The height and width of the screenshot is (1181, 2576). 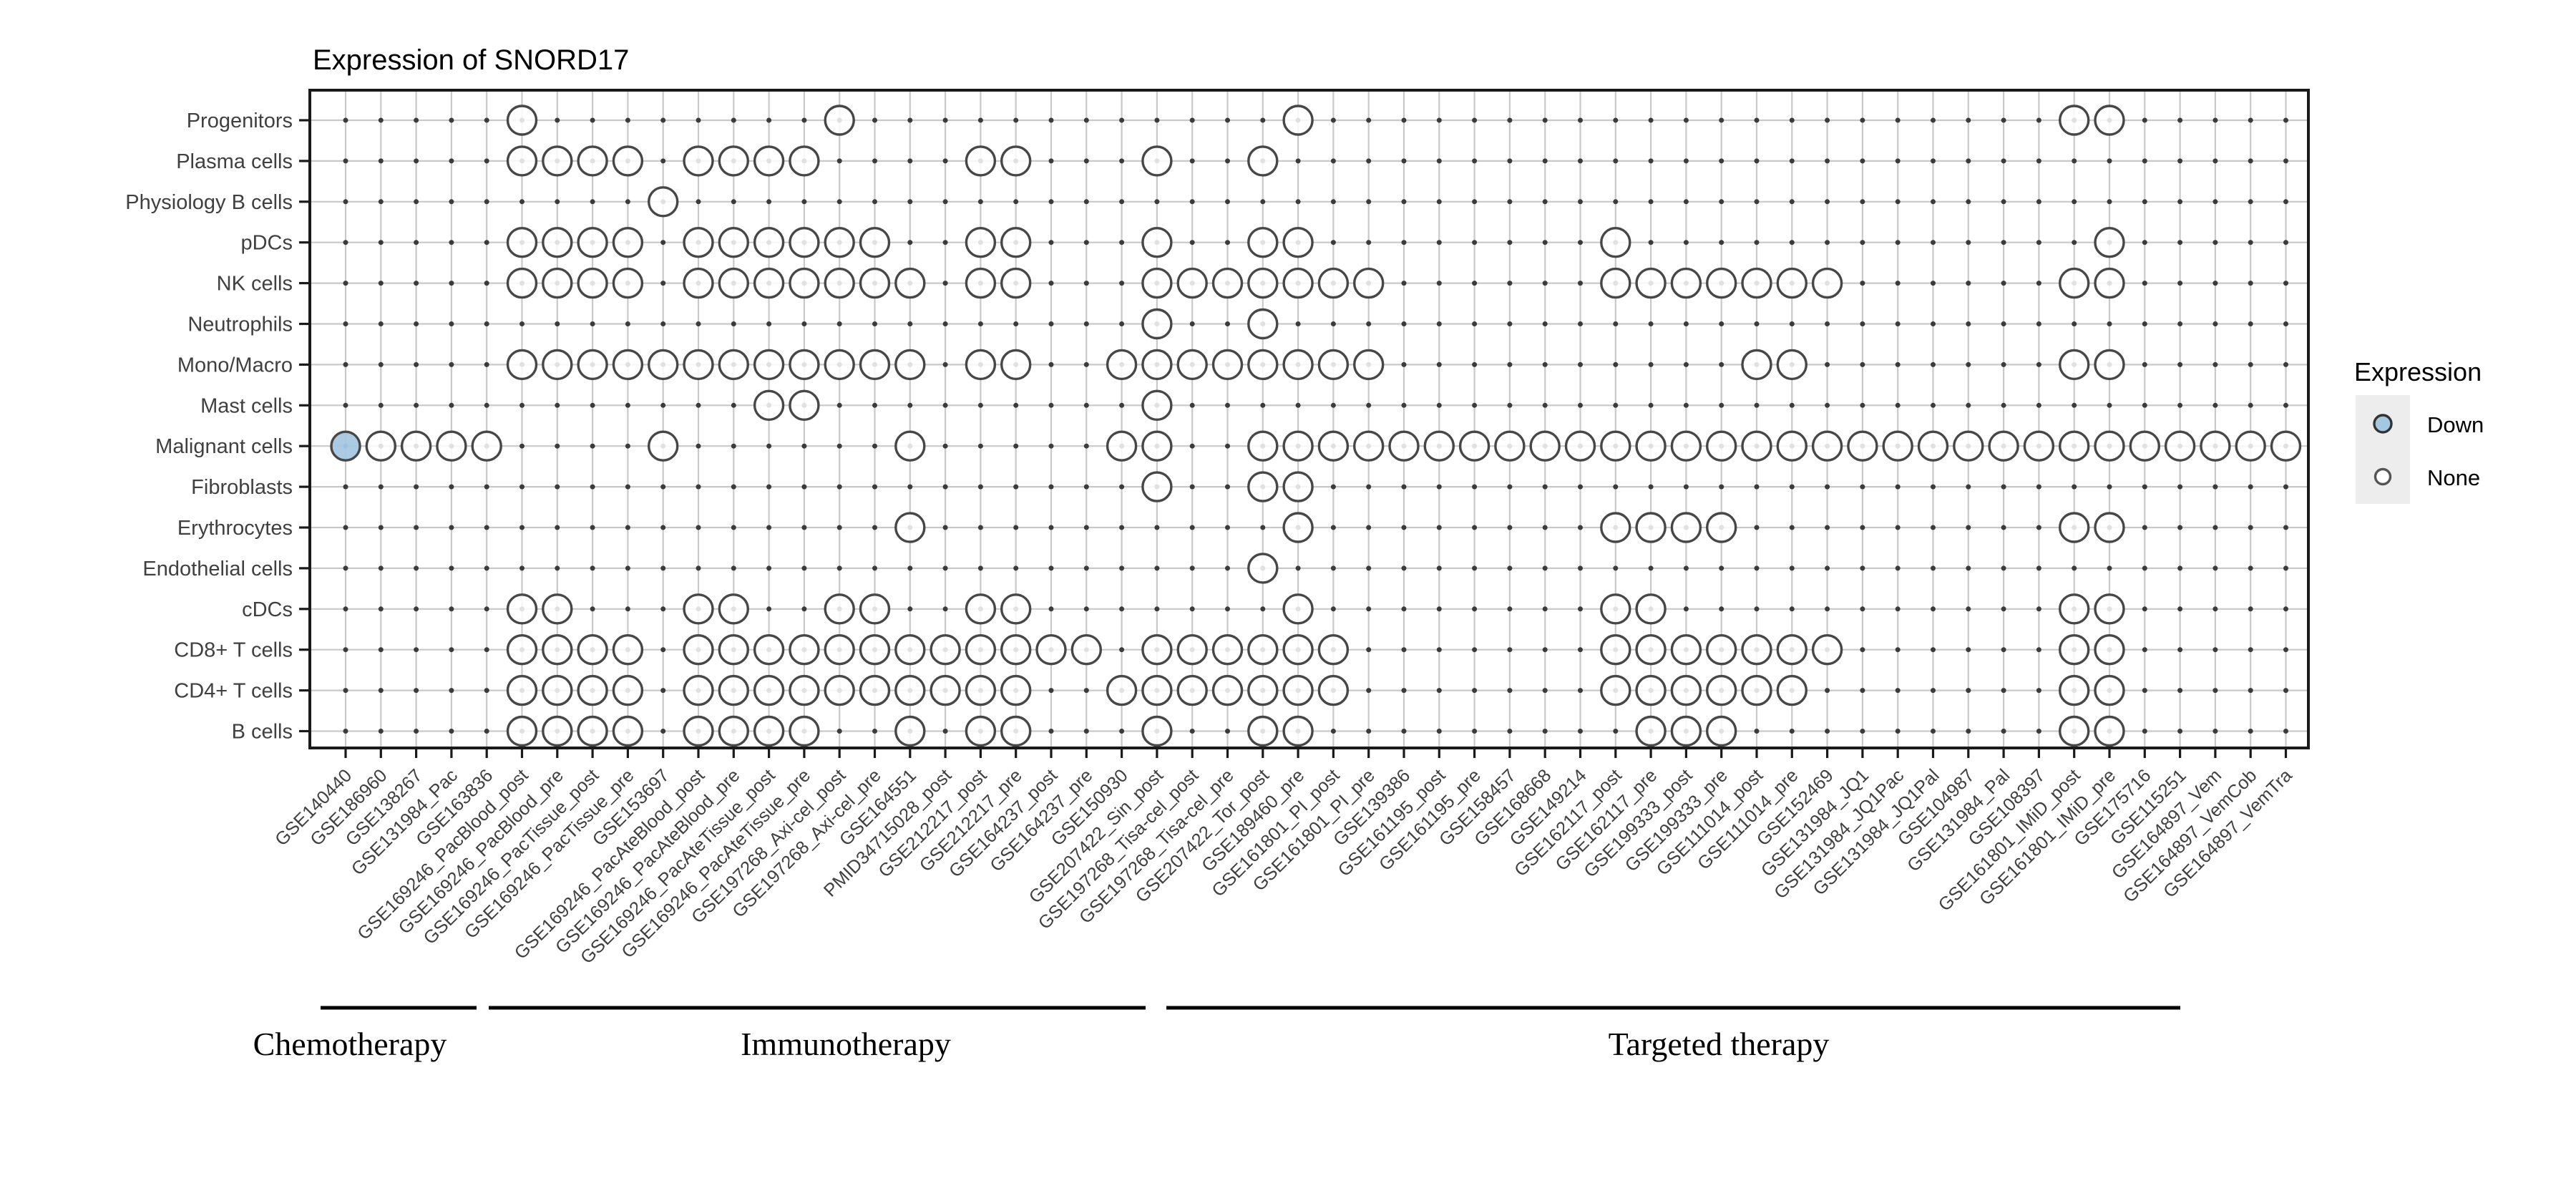 I want to click on y-axis-label: Endothelial cells, so click(x=217, y=569).